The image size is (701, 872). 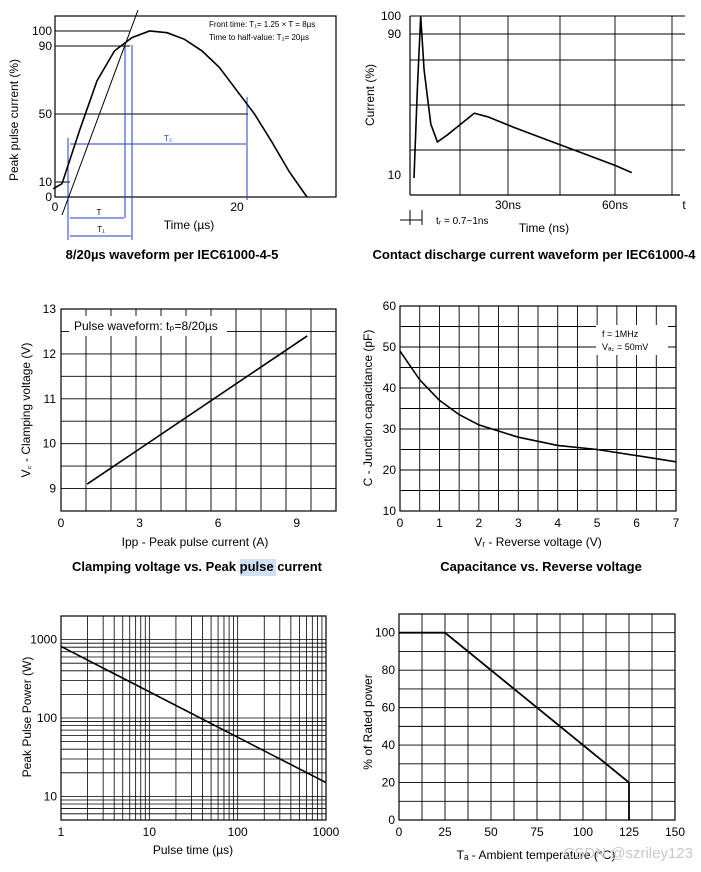 I want to click on c6-derating-curve, so click(x=514, y=725).